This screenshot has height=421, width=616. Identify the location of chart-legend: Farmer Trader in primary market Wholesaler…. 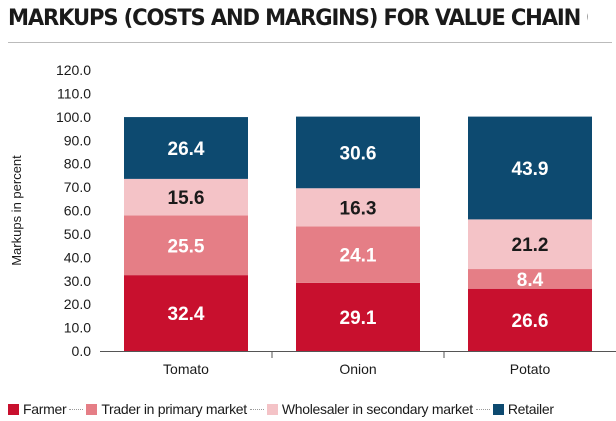
(312, 409).